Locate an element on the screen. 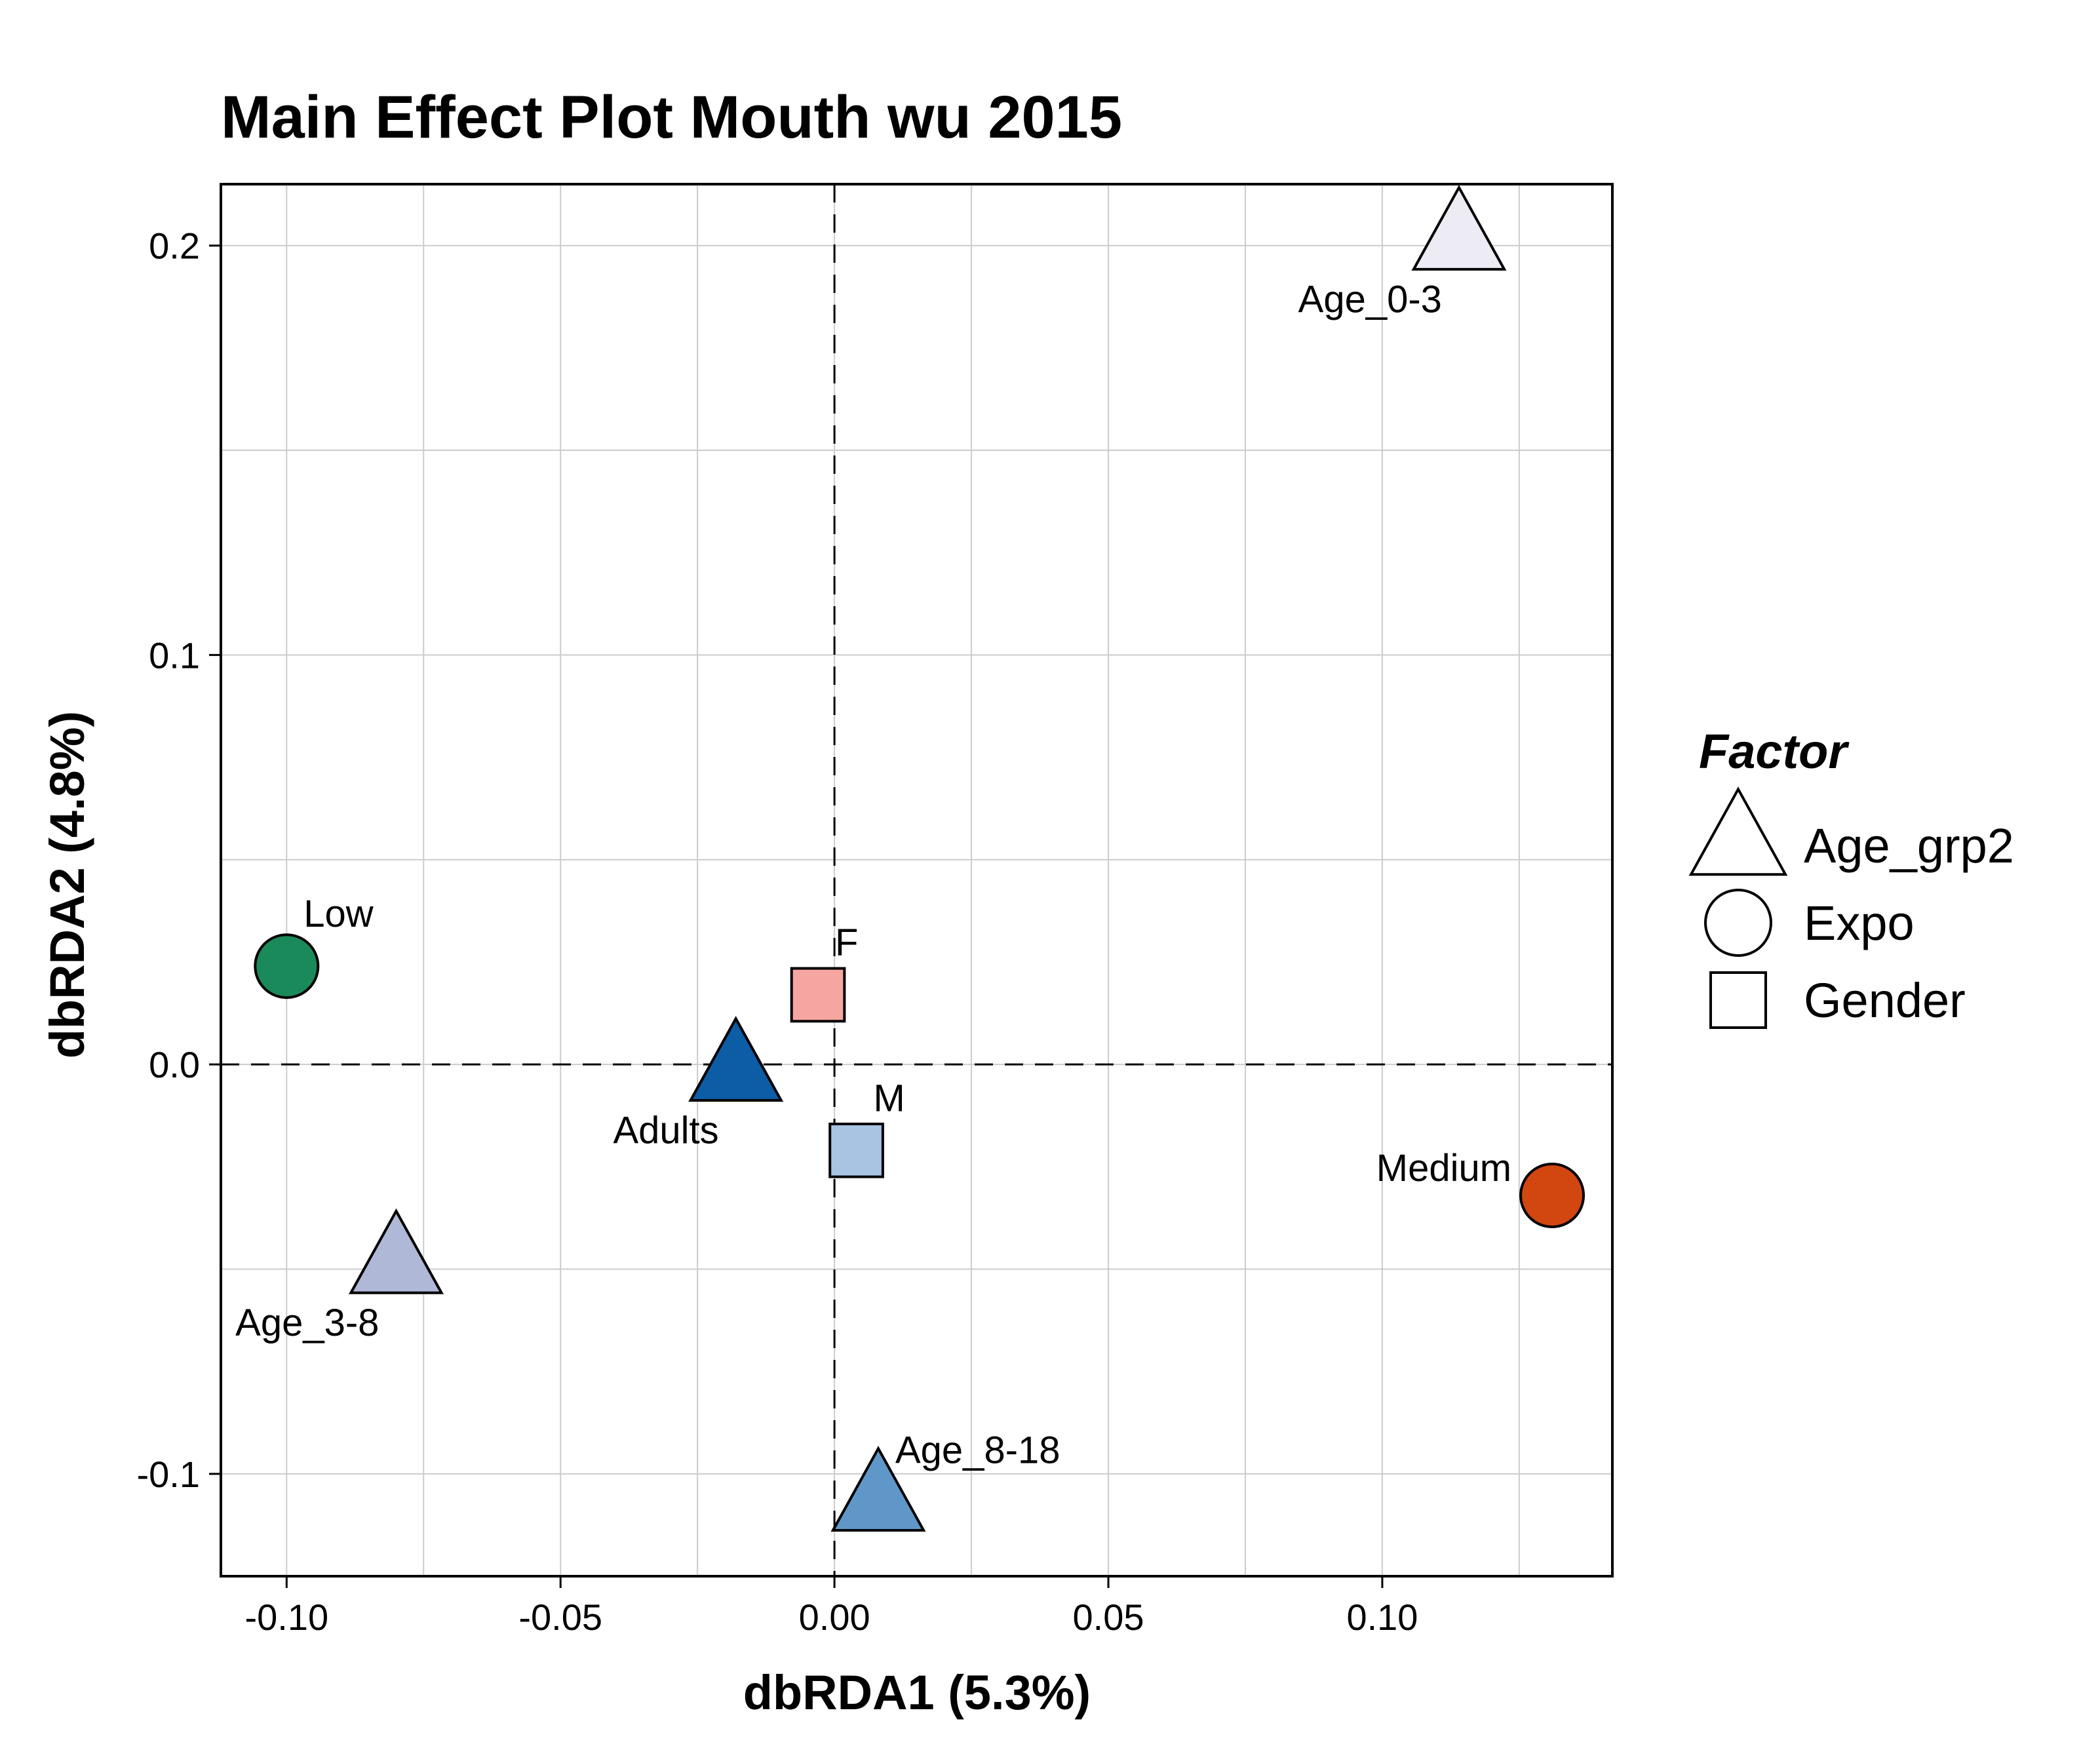 The width and height of the screenshot is (2100, 1742). y-axis-title: dbRDA2 (4.8%) is located at coordinates (67, 885).